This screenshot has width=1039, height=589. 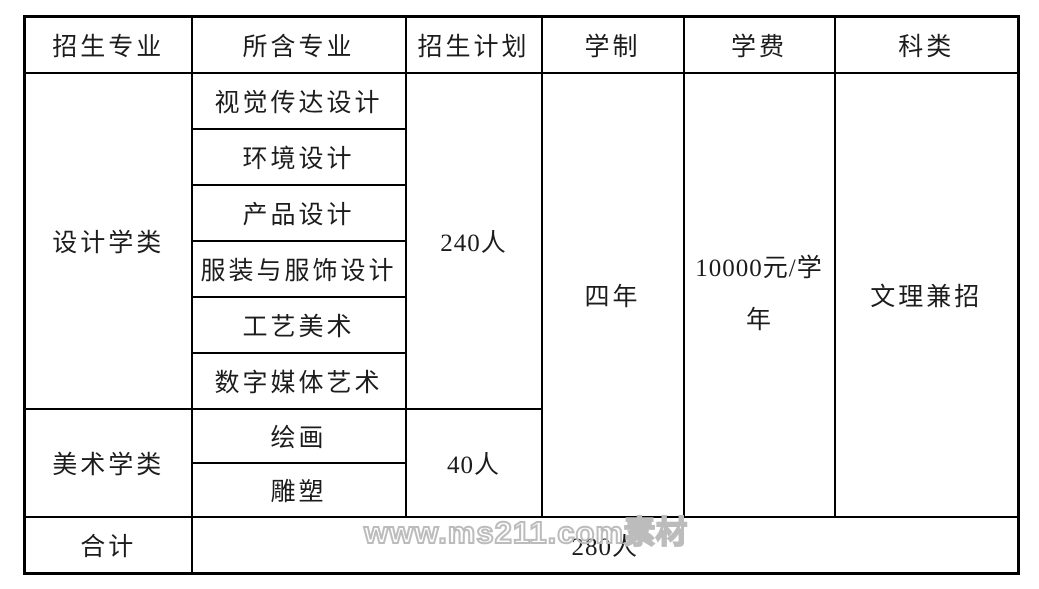 I want to click on header-included-majors: 所含专业, so click(x=298, y=44).